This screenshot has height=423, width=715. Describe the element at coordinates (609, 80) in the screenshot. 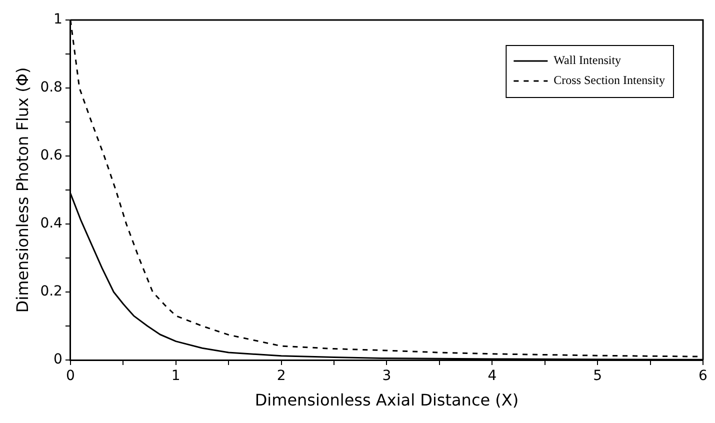

I see `legend-label: Cross Section Intensity` at that location.